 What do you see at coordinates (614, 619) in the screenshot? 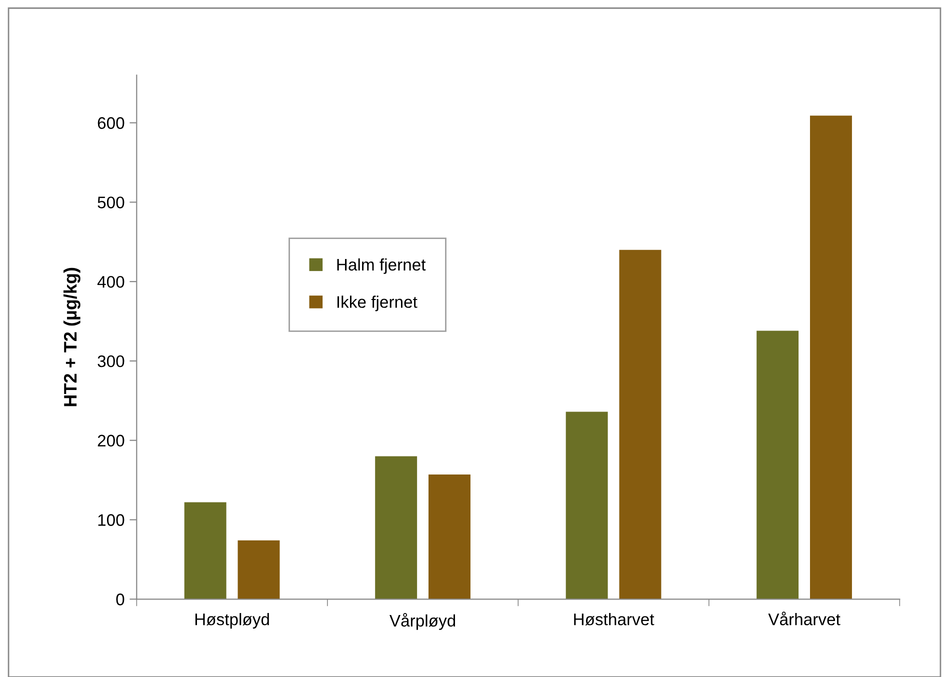
I see `x-tick-label: Høstharvet` at bounding box center [614, 619].